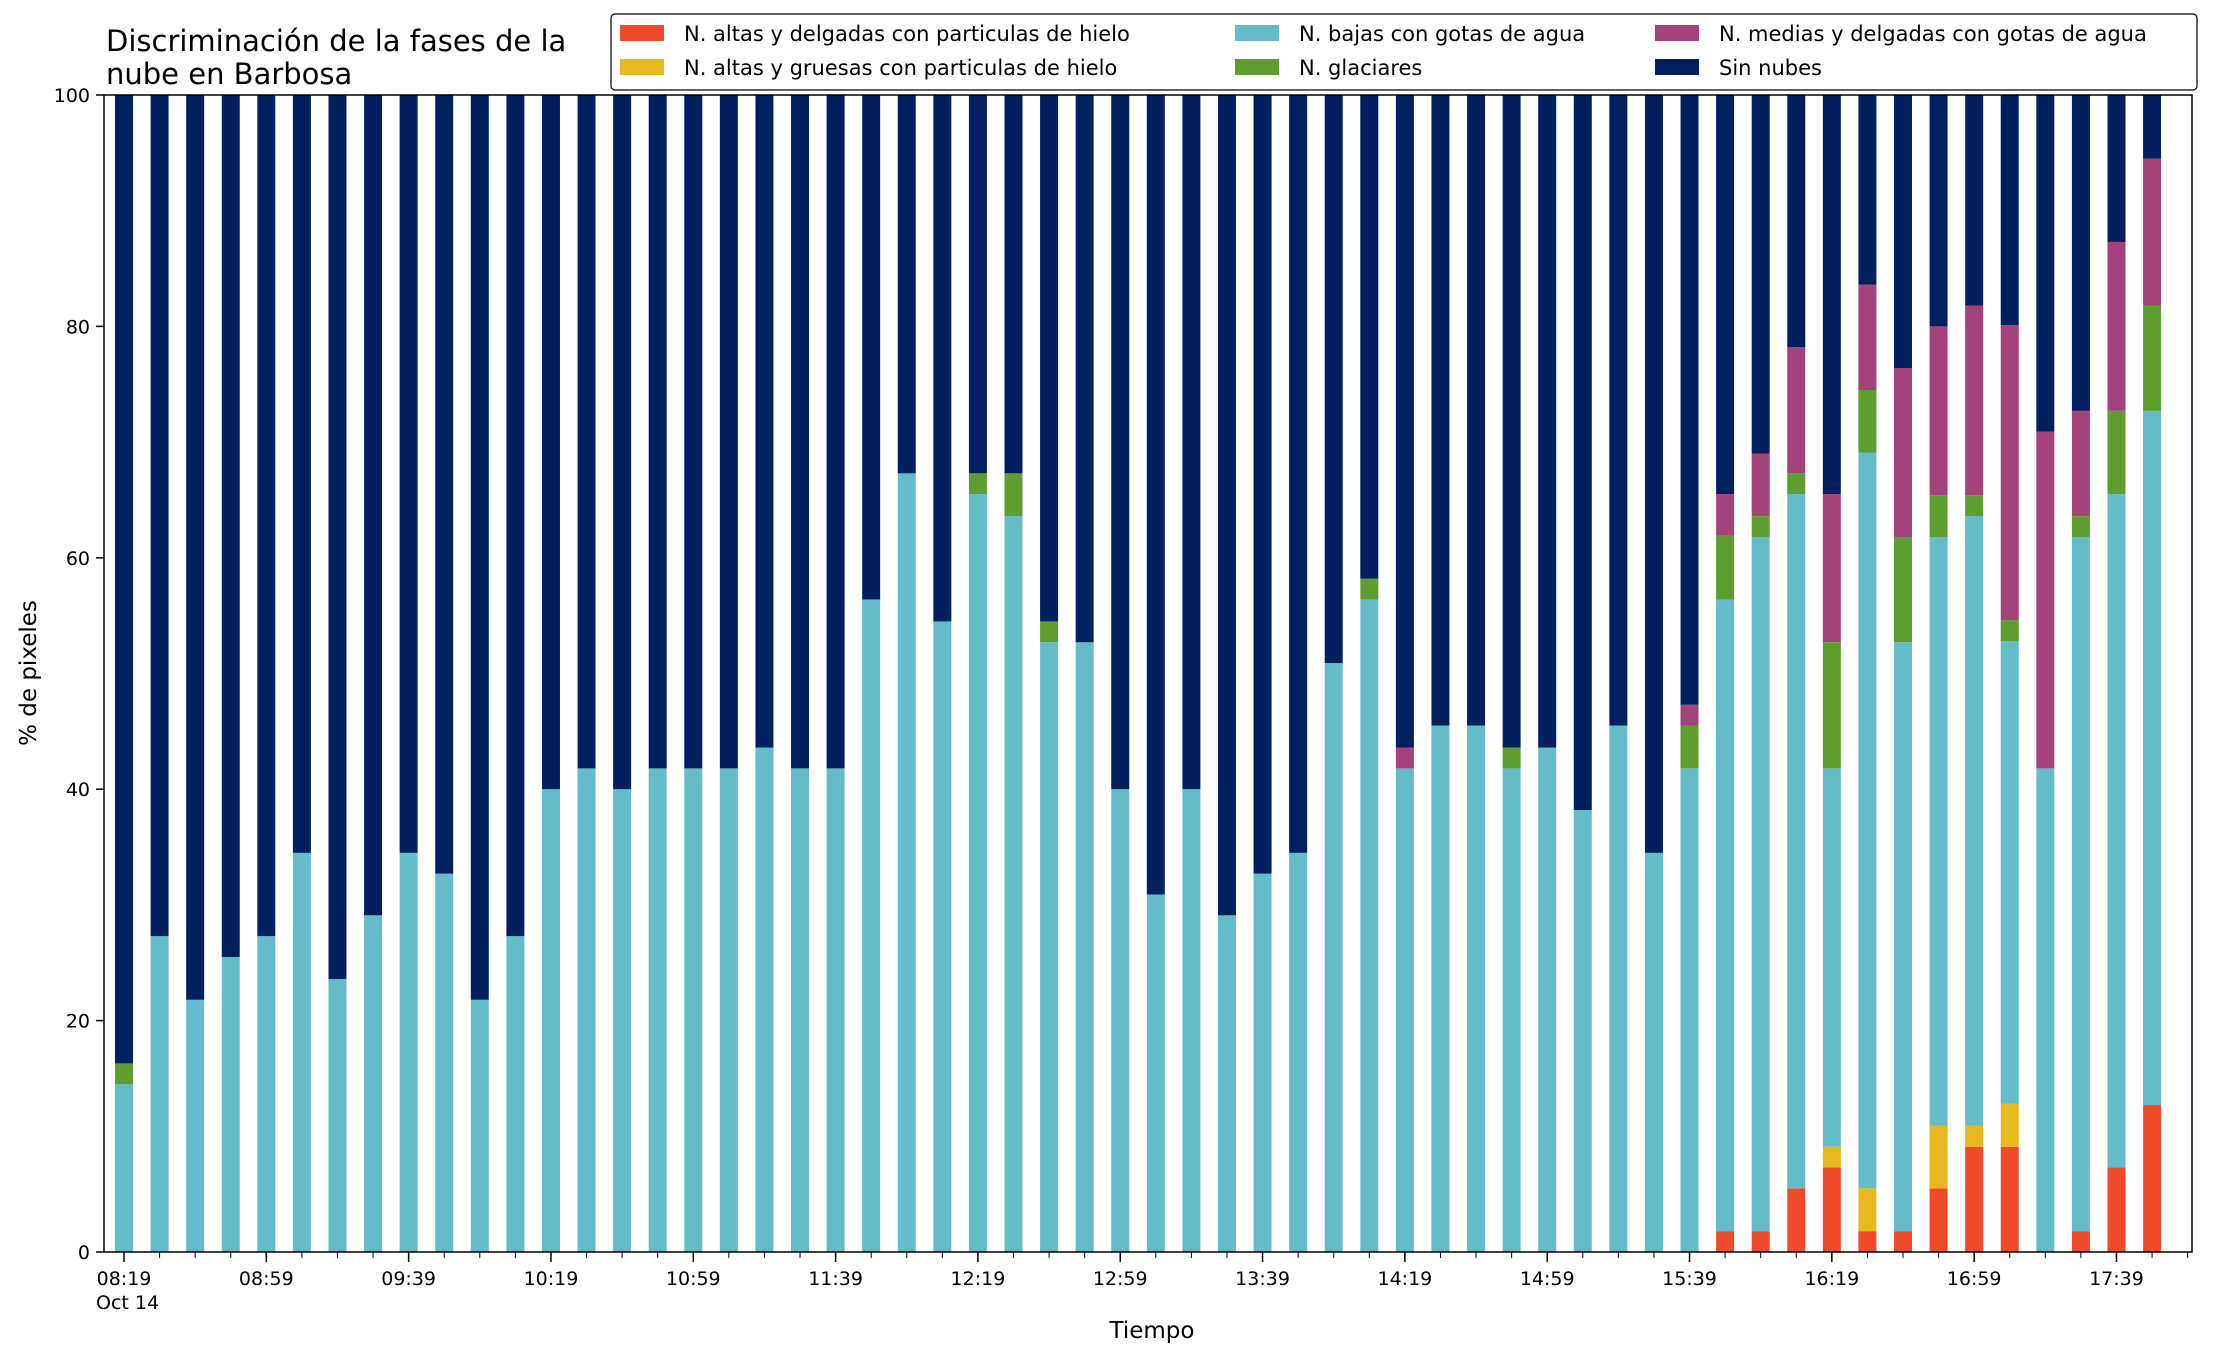  Describe the element at coordinates (1689, 1279) in the screenshot. I see `x-tick-label: 15:39` at that location.